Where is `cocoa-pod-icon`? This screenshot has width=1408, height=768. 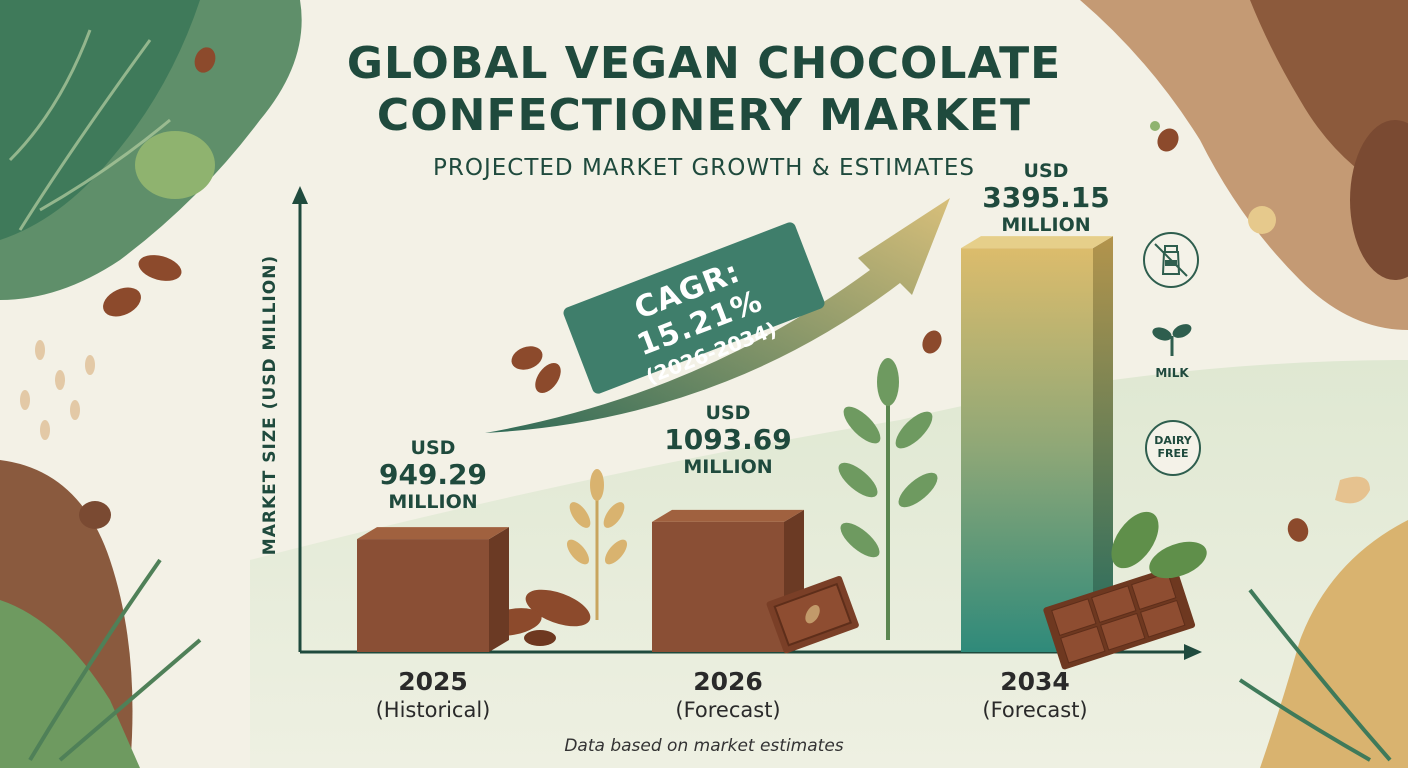
cocoa-pod-icon is located at coordinates (536, 370).